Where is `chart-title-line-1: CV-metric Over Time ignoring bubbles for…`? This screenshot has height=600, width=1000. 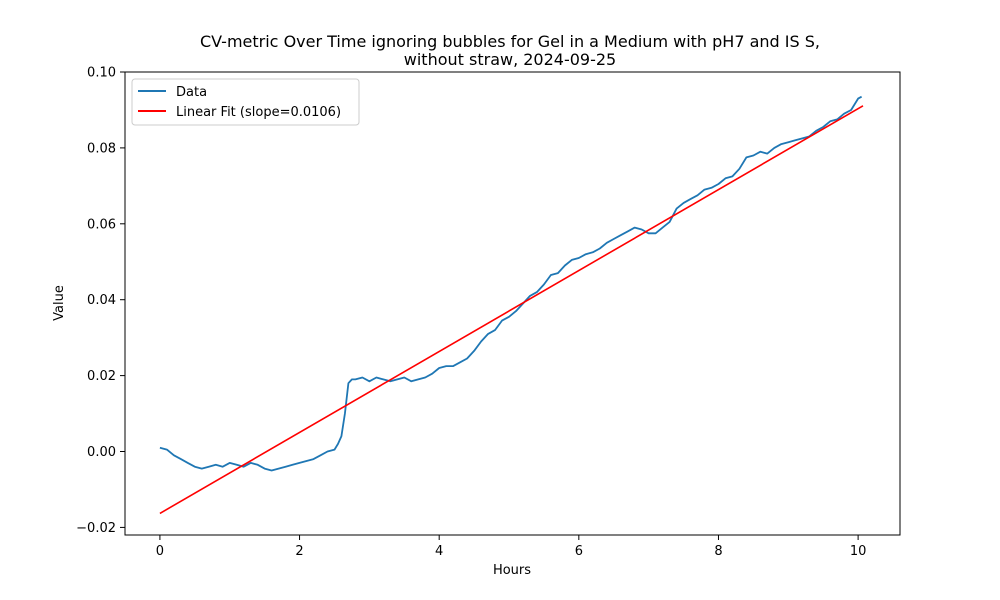
chart-title-line-1: CV-metric Over Time ignoring bubbles for… is located at coordinates (510, 41).